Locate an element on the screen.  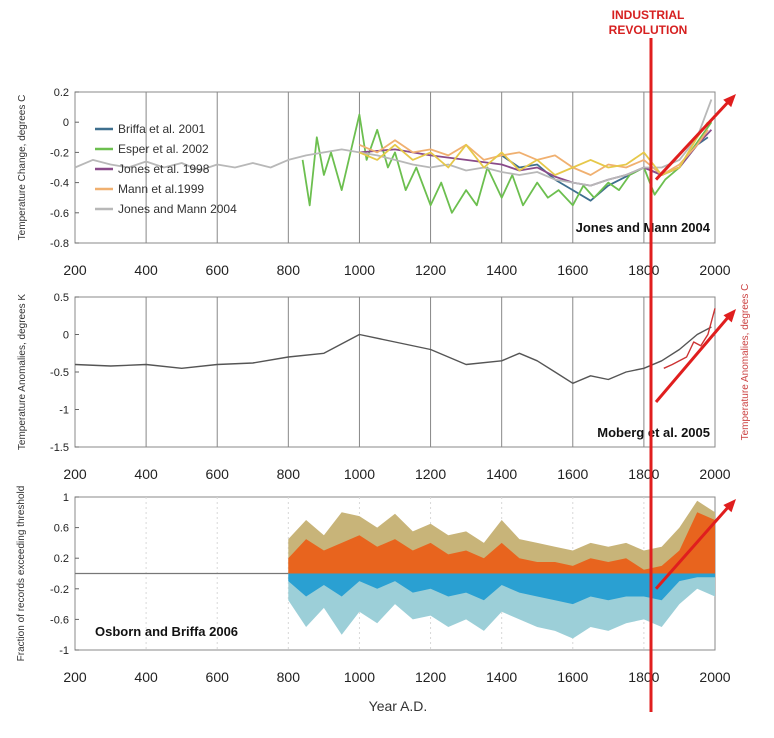
industrial-revolution-annotation: INDUSTRIAL REVOLUTION is located at coordinates (648, 22).